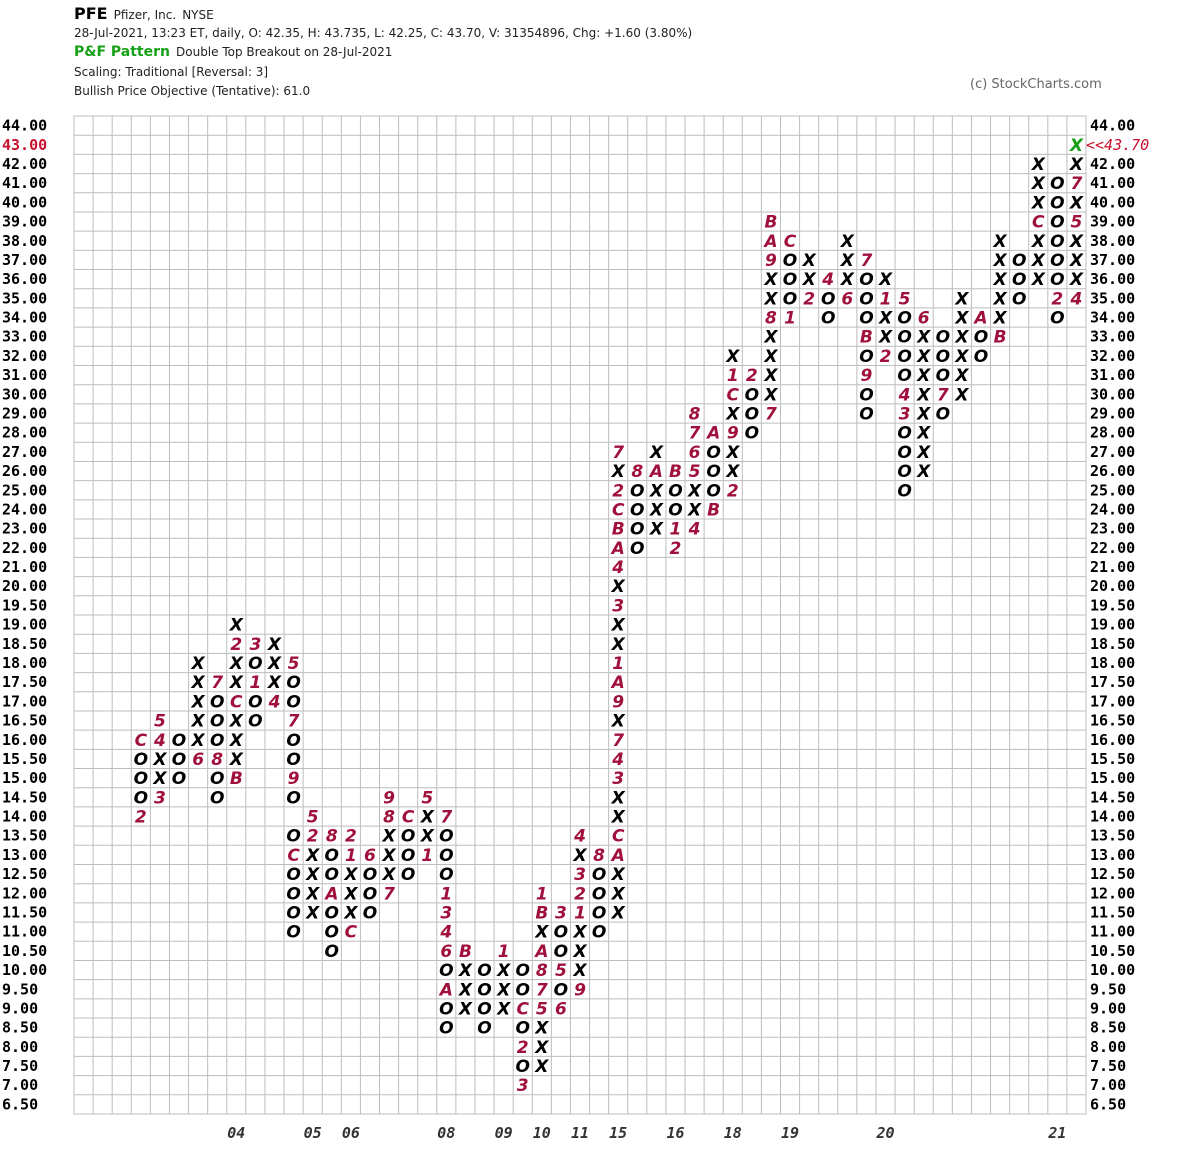  I want to click on y-tick-label-left: 7.50, so click(20, 1066).